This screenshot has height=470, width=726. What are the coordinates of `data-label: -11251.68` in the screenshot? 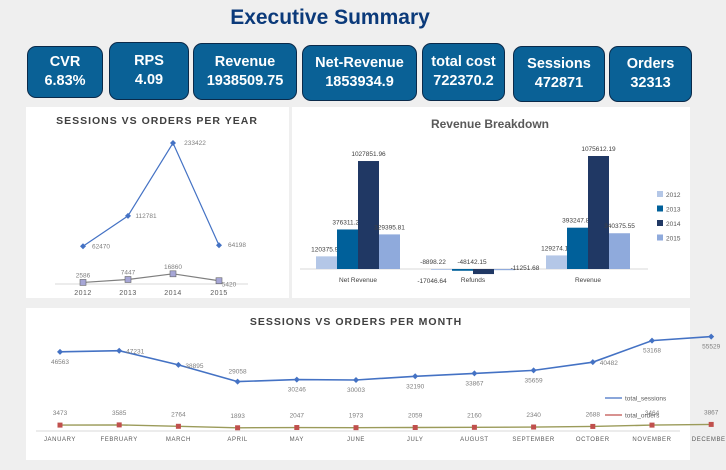 It's located at (525, 268).